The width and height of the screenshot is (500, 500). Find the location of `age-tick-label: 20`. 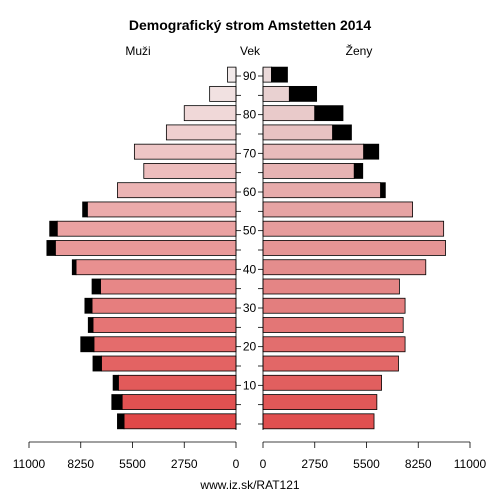

age-tick-label: 20 is located at coordinates (250, 347).